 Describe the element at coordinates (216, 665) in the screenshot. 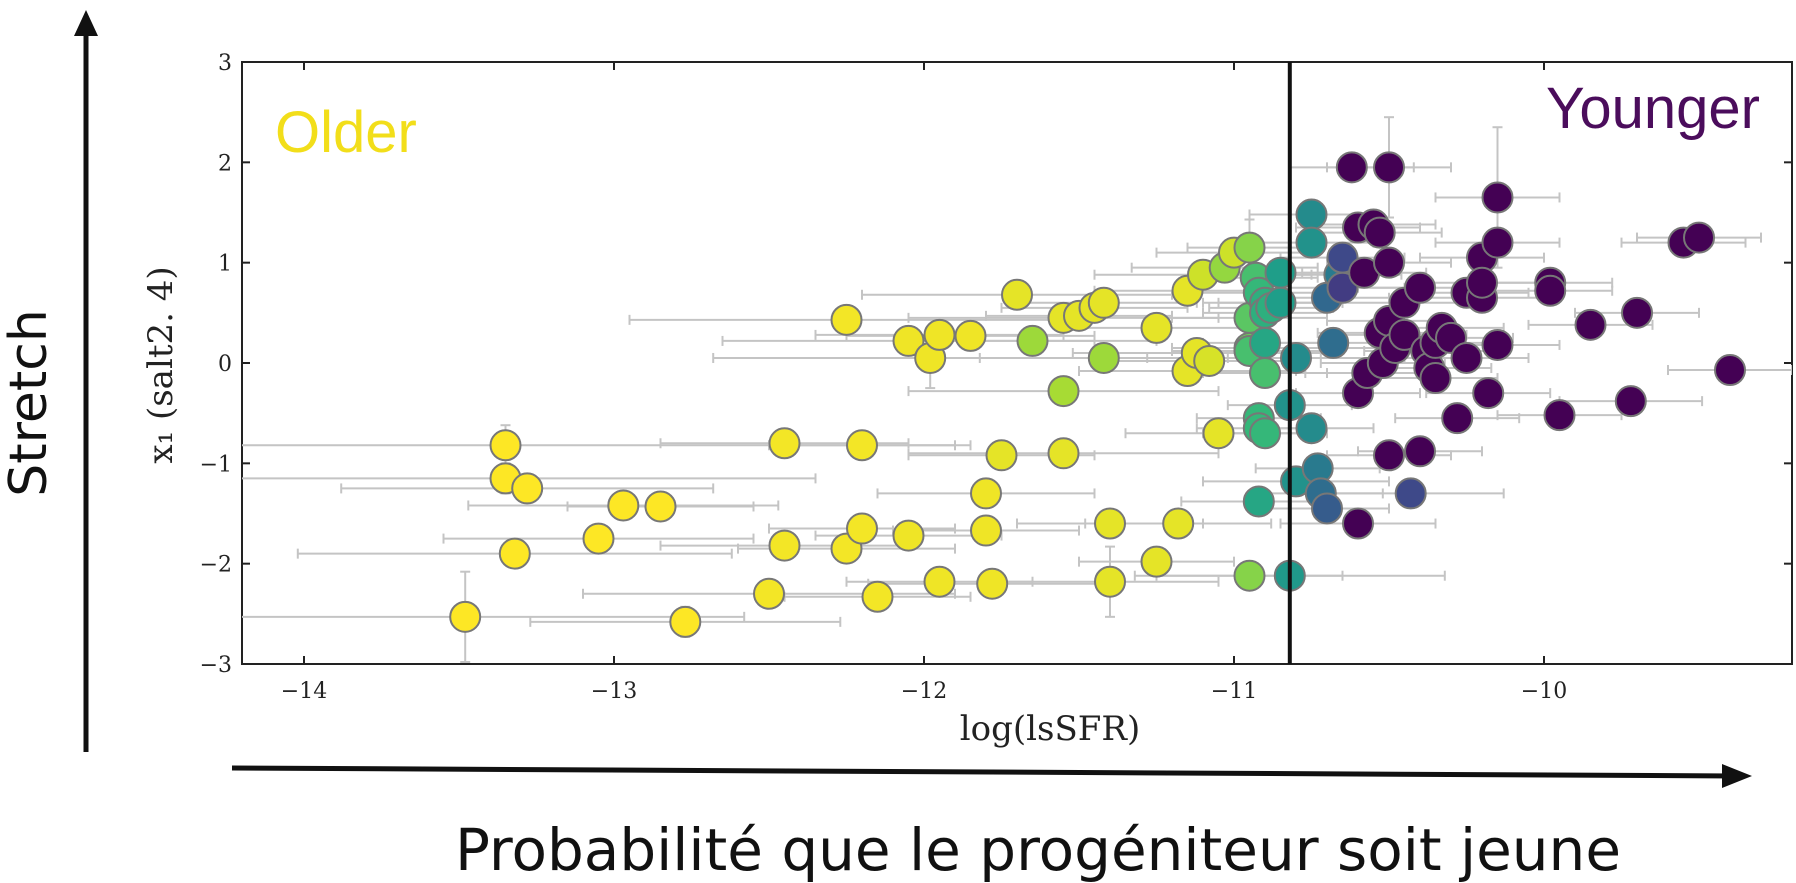

I see `y-tick-label: −3` at that location.